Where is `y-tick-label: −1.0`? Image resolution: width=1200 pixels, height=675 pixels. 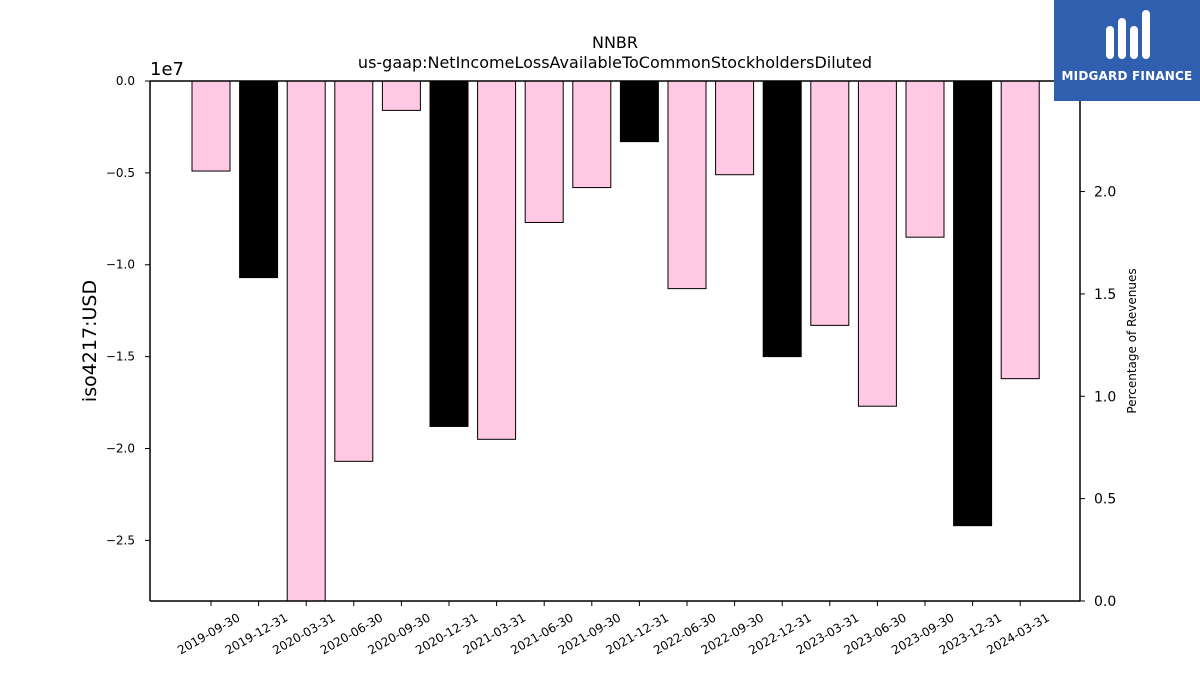 y-tick-label: −1.0 is located at coordinates (120, 265).